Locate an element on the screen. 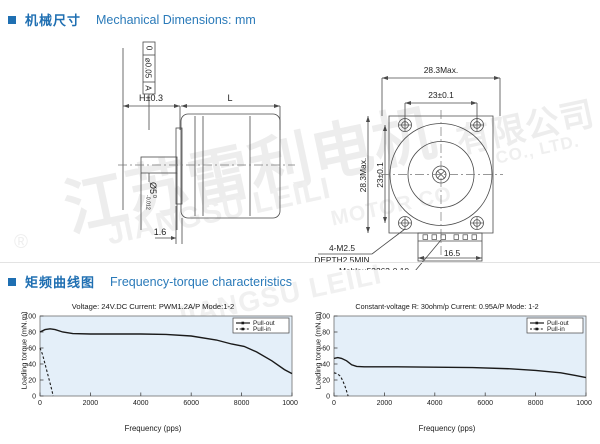  dim-shaft-label: Ø5 is located at coordinates (153, 188).